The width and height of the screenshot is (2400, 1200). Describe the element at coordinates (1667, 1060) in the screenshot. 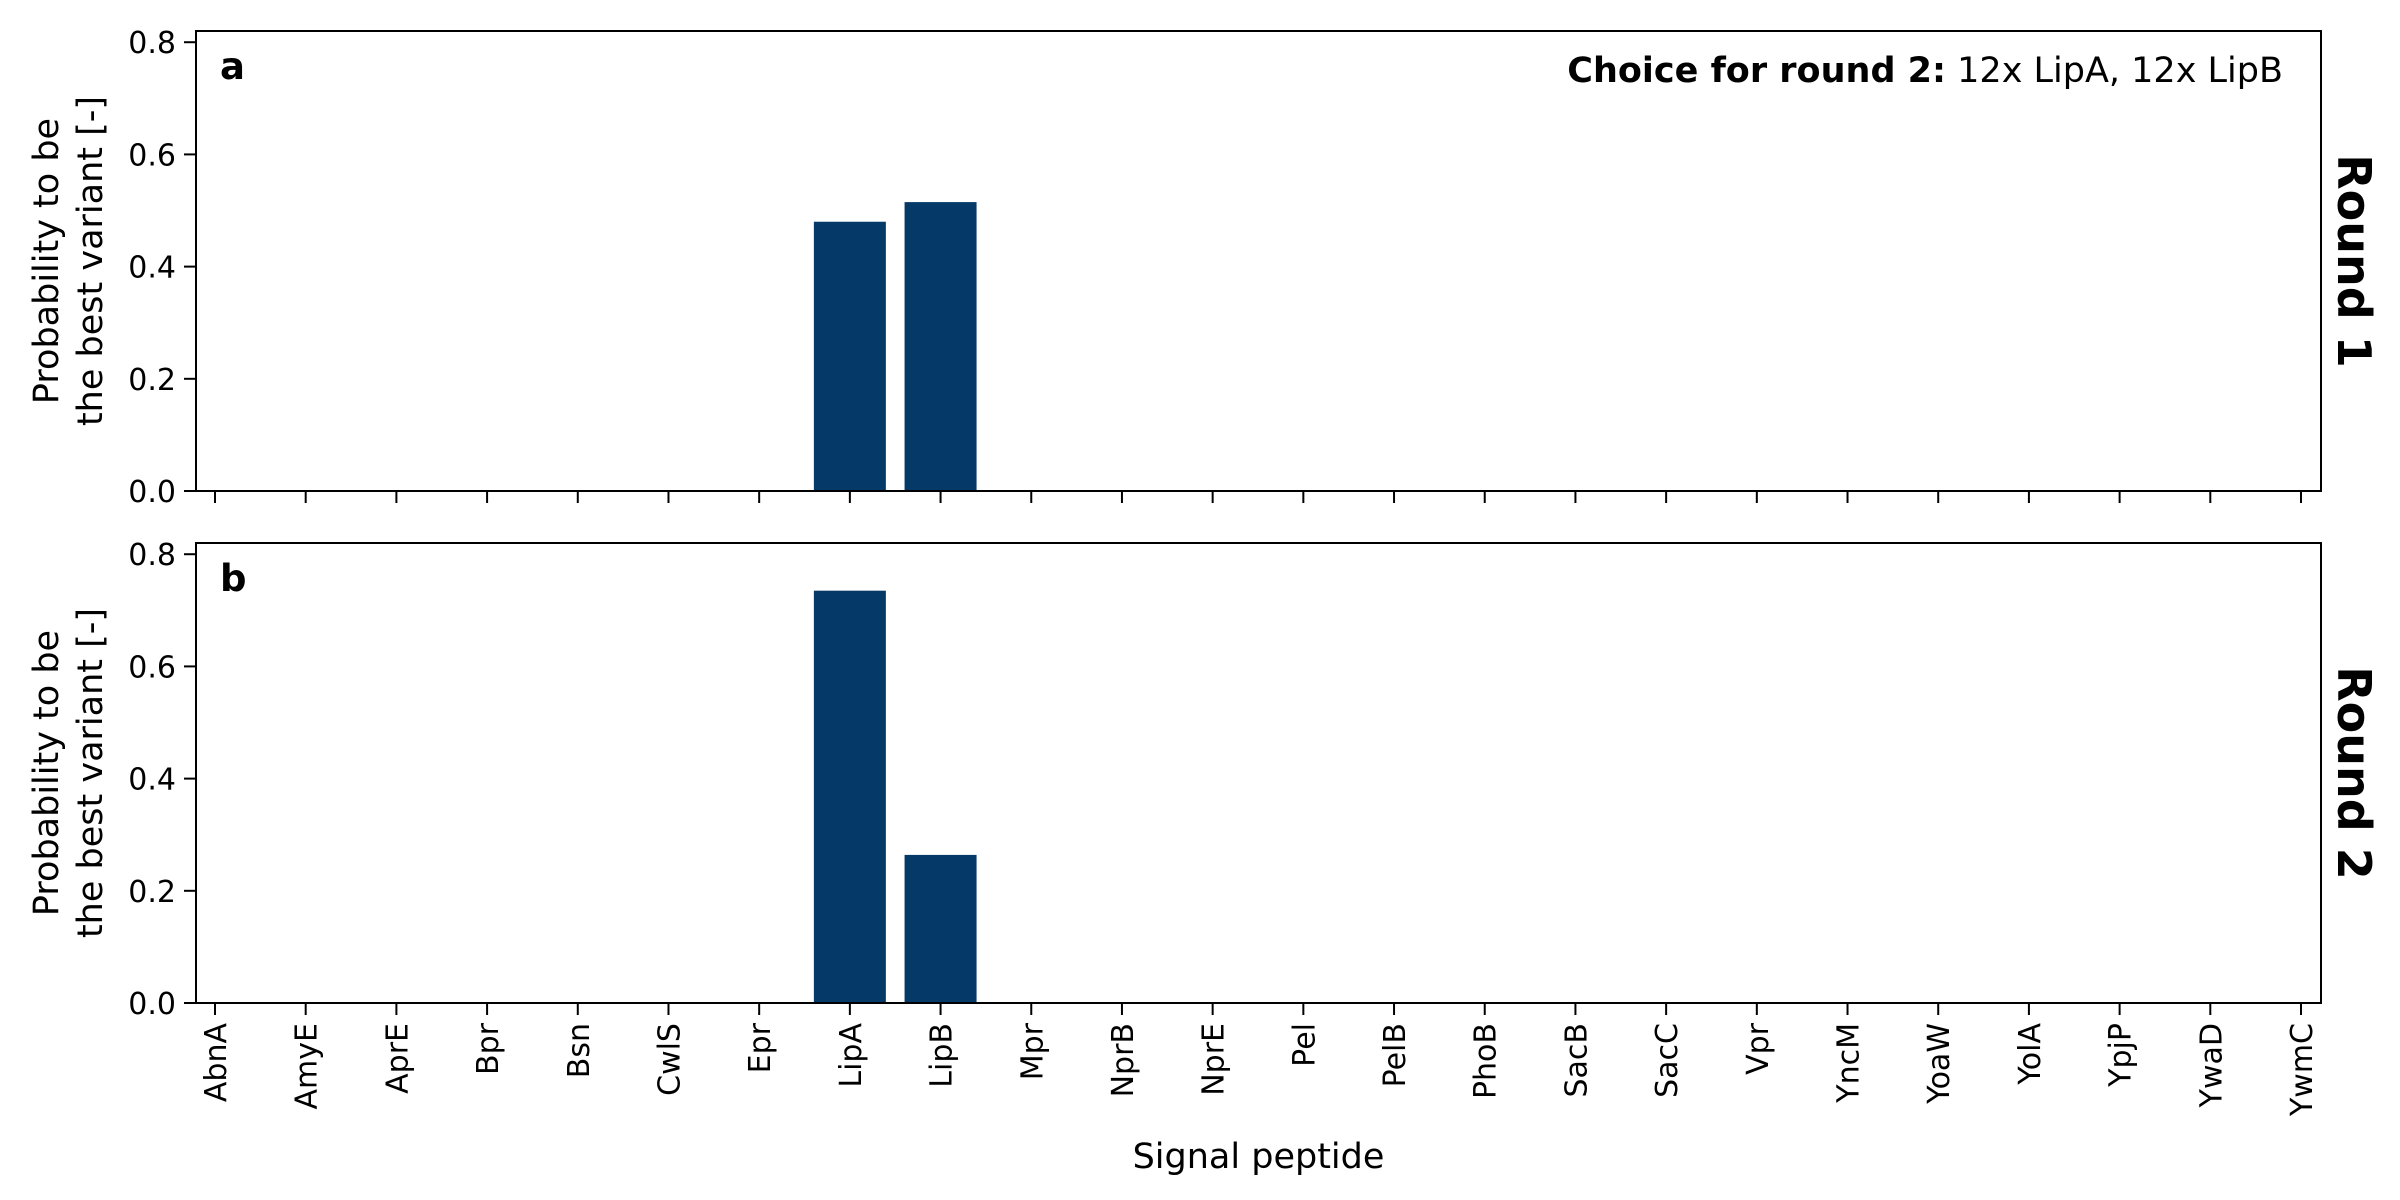

I see `x-tick-label: SacC` at that location.